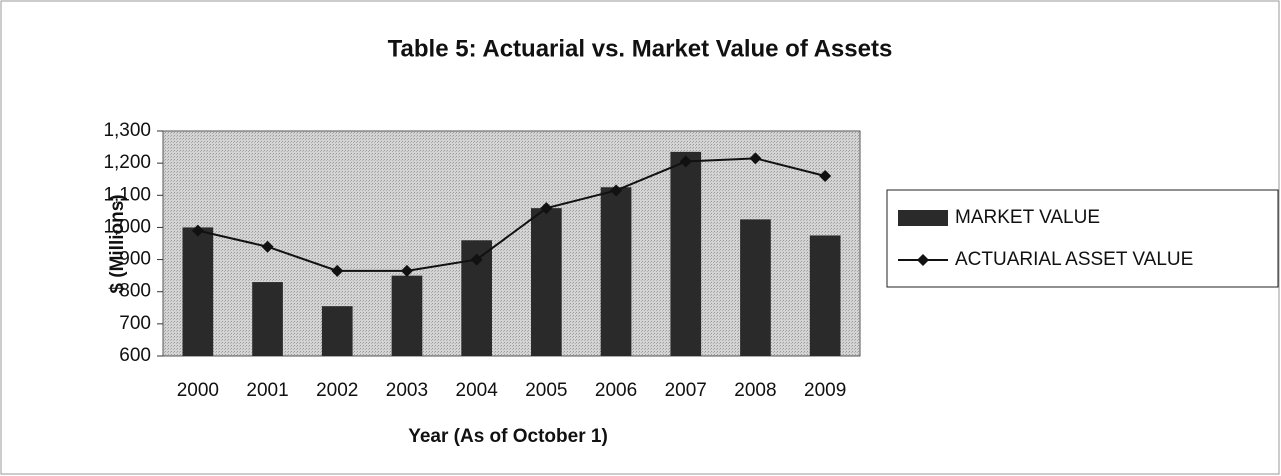  What do you see at coordinates (135, 291) in the screenshot?
I see `y-tick-label: 800` at bounding box center [135, 291].